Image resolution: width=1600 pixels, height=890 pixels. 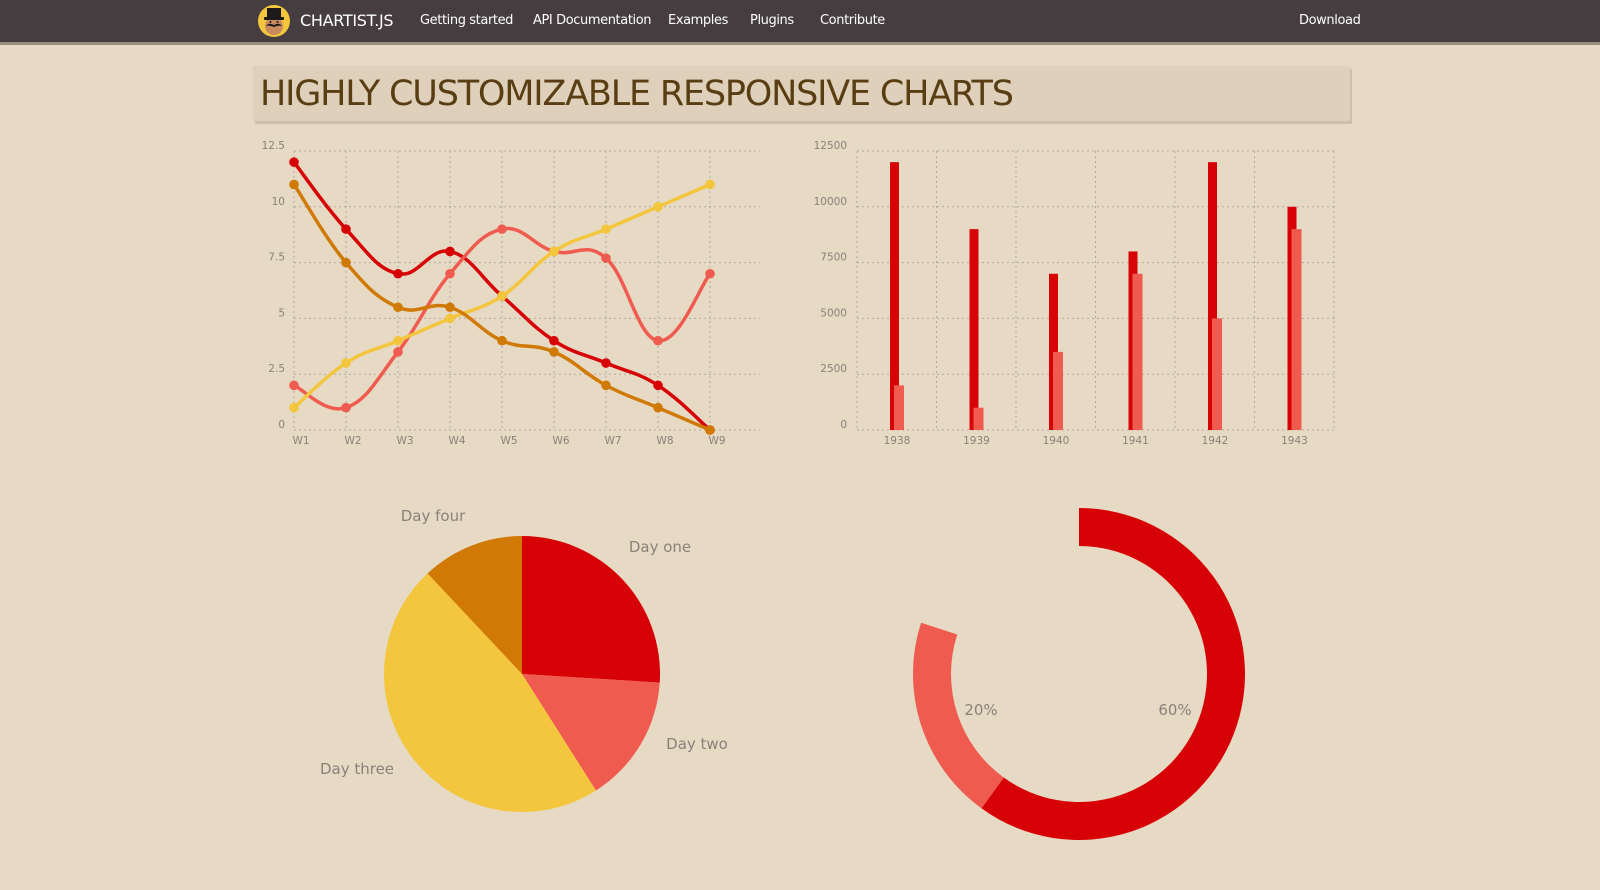 I want to click on pie-label: Day one, so click(x=660, y=547).